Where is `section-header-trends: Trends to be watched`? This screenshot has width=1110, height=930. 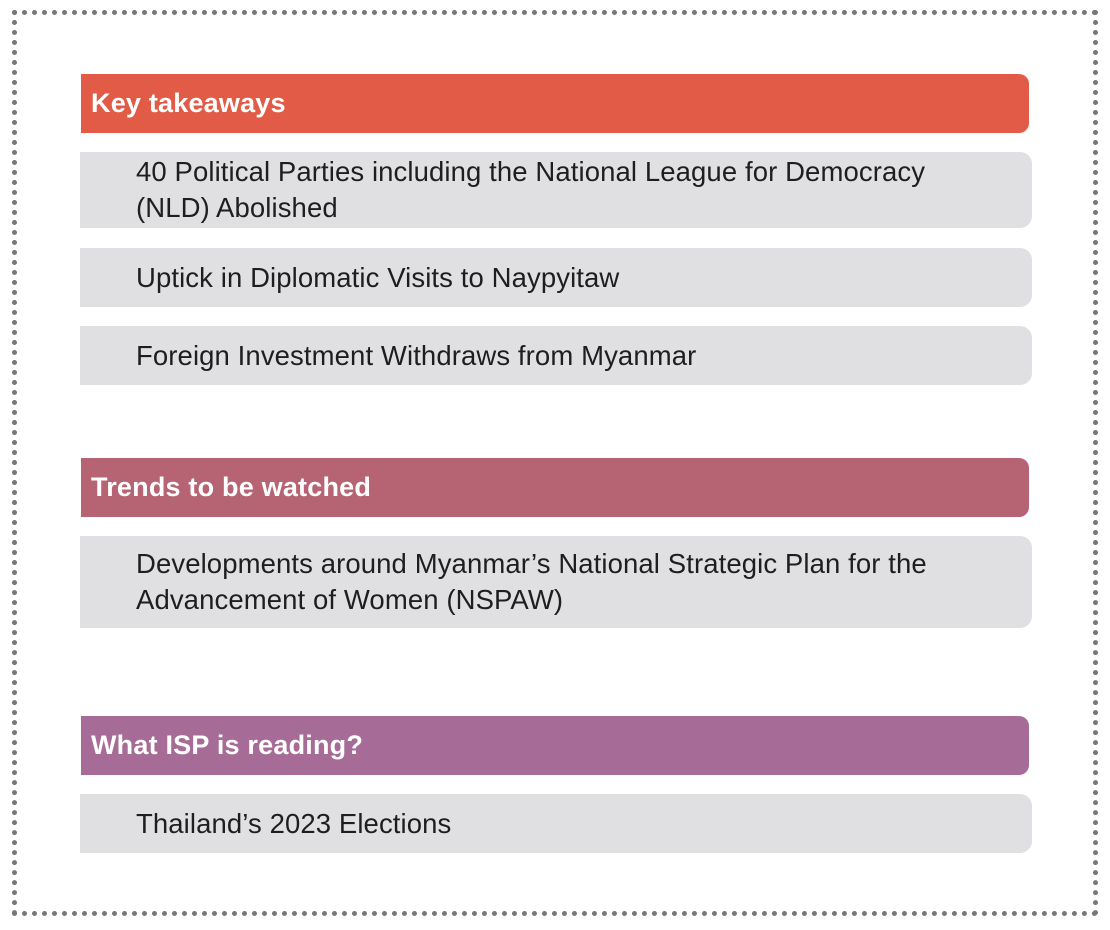 section-header-trends: Trends to be watched is located at coordinates (555, 487).